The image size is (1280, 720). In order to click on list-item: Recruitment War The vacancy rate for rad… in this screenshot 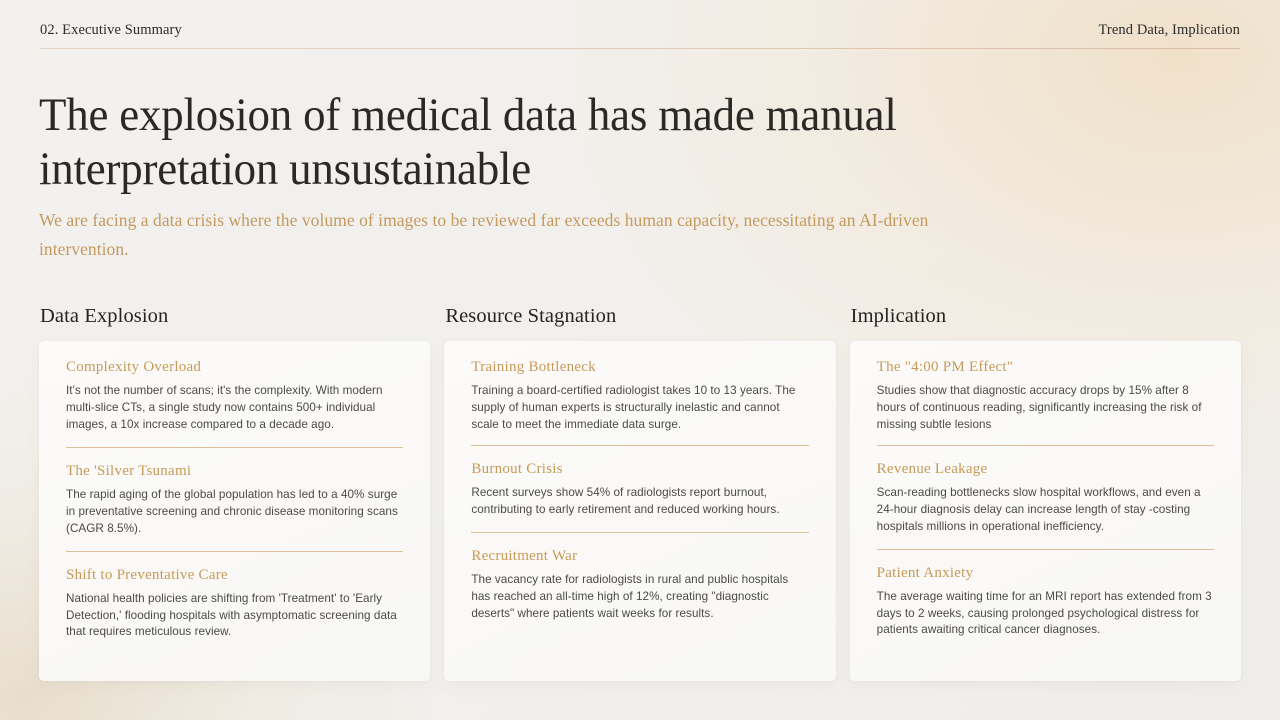, I will do `click(640, 583)`.